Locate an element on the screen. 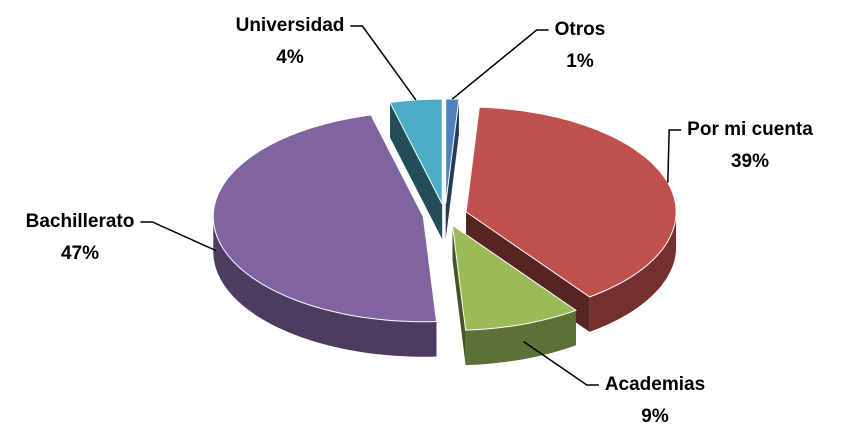  category-label: Universidad is located at coordinates (290, 25).